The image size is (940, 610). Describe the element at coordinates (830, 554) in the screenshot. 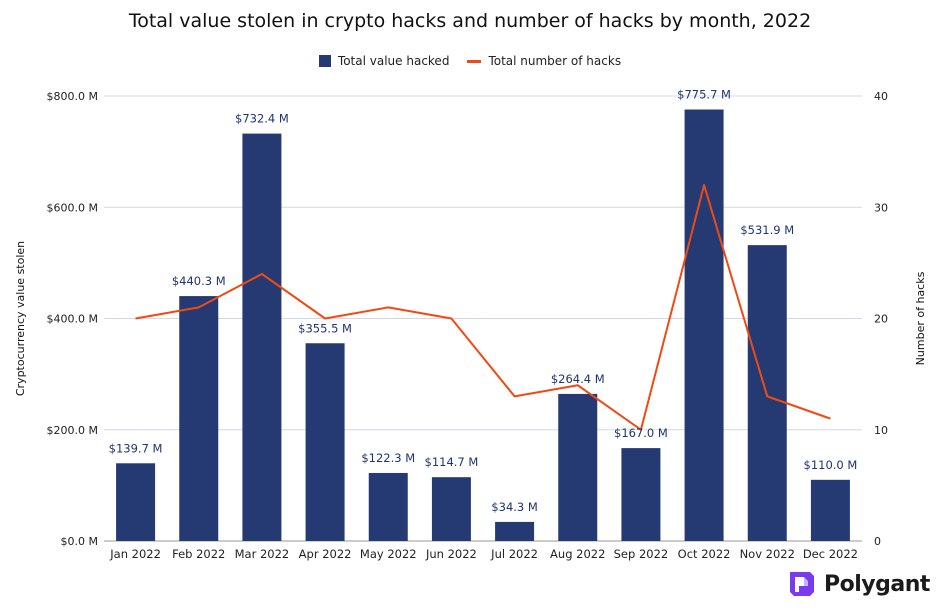

I see `x-tick-label: Dec 2022` at that location.